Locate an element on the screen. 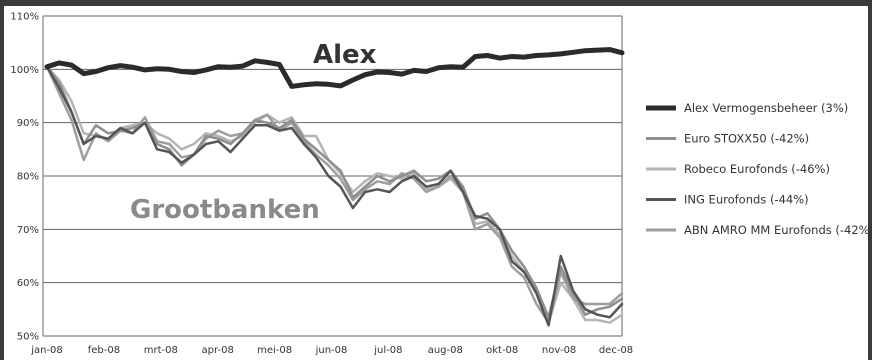  y-tick-label: 100% is located at coordinates (24, 70).